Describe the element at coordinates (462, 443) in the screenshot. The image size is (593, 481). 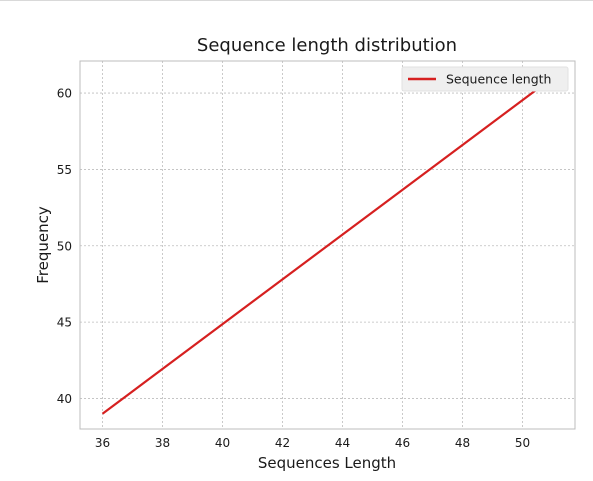
I see `x-tick-label: 48` at that location.